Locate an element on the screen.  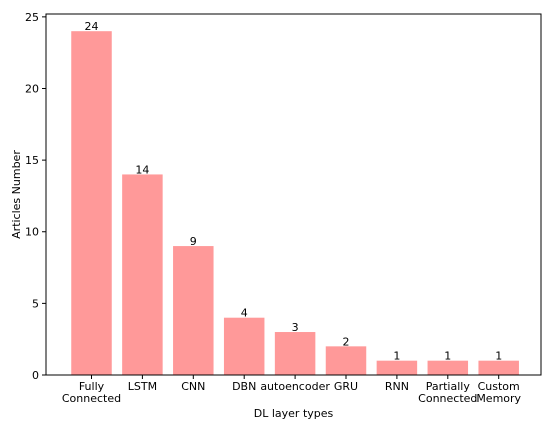
bar-value-label: 24 is located at coordinates (92, 26).